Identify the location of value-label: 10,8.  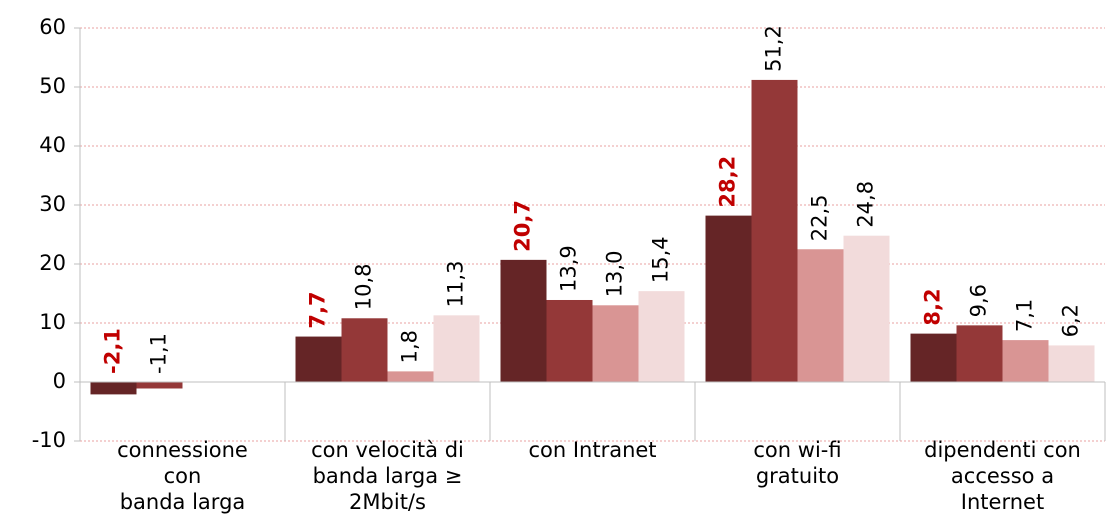
(364, 287).